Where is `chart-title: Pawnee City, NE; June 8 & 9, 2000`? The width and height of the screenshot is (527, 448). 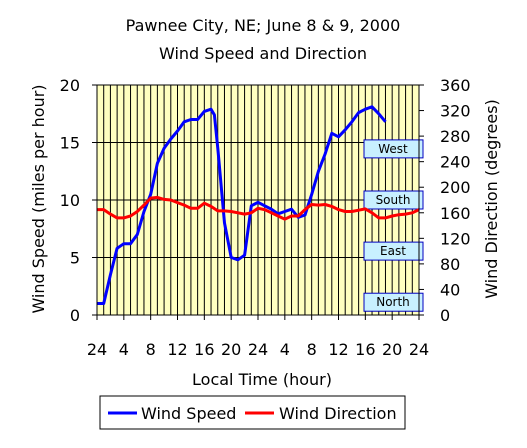
chart-title: Pawnee City, NE; June 8 & 9, 2000 is located at coordinates (263, 25).